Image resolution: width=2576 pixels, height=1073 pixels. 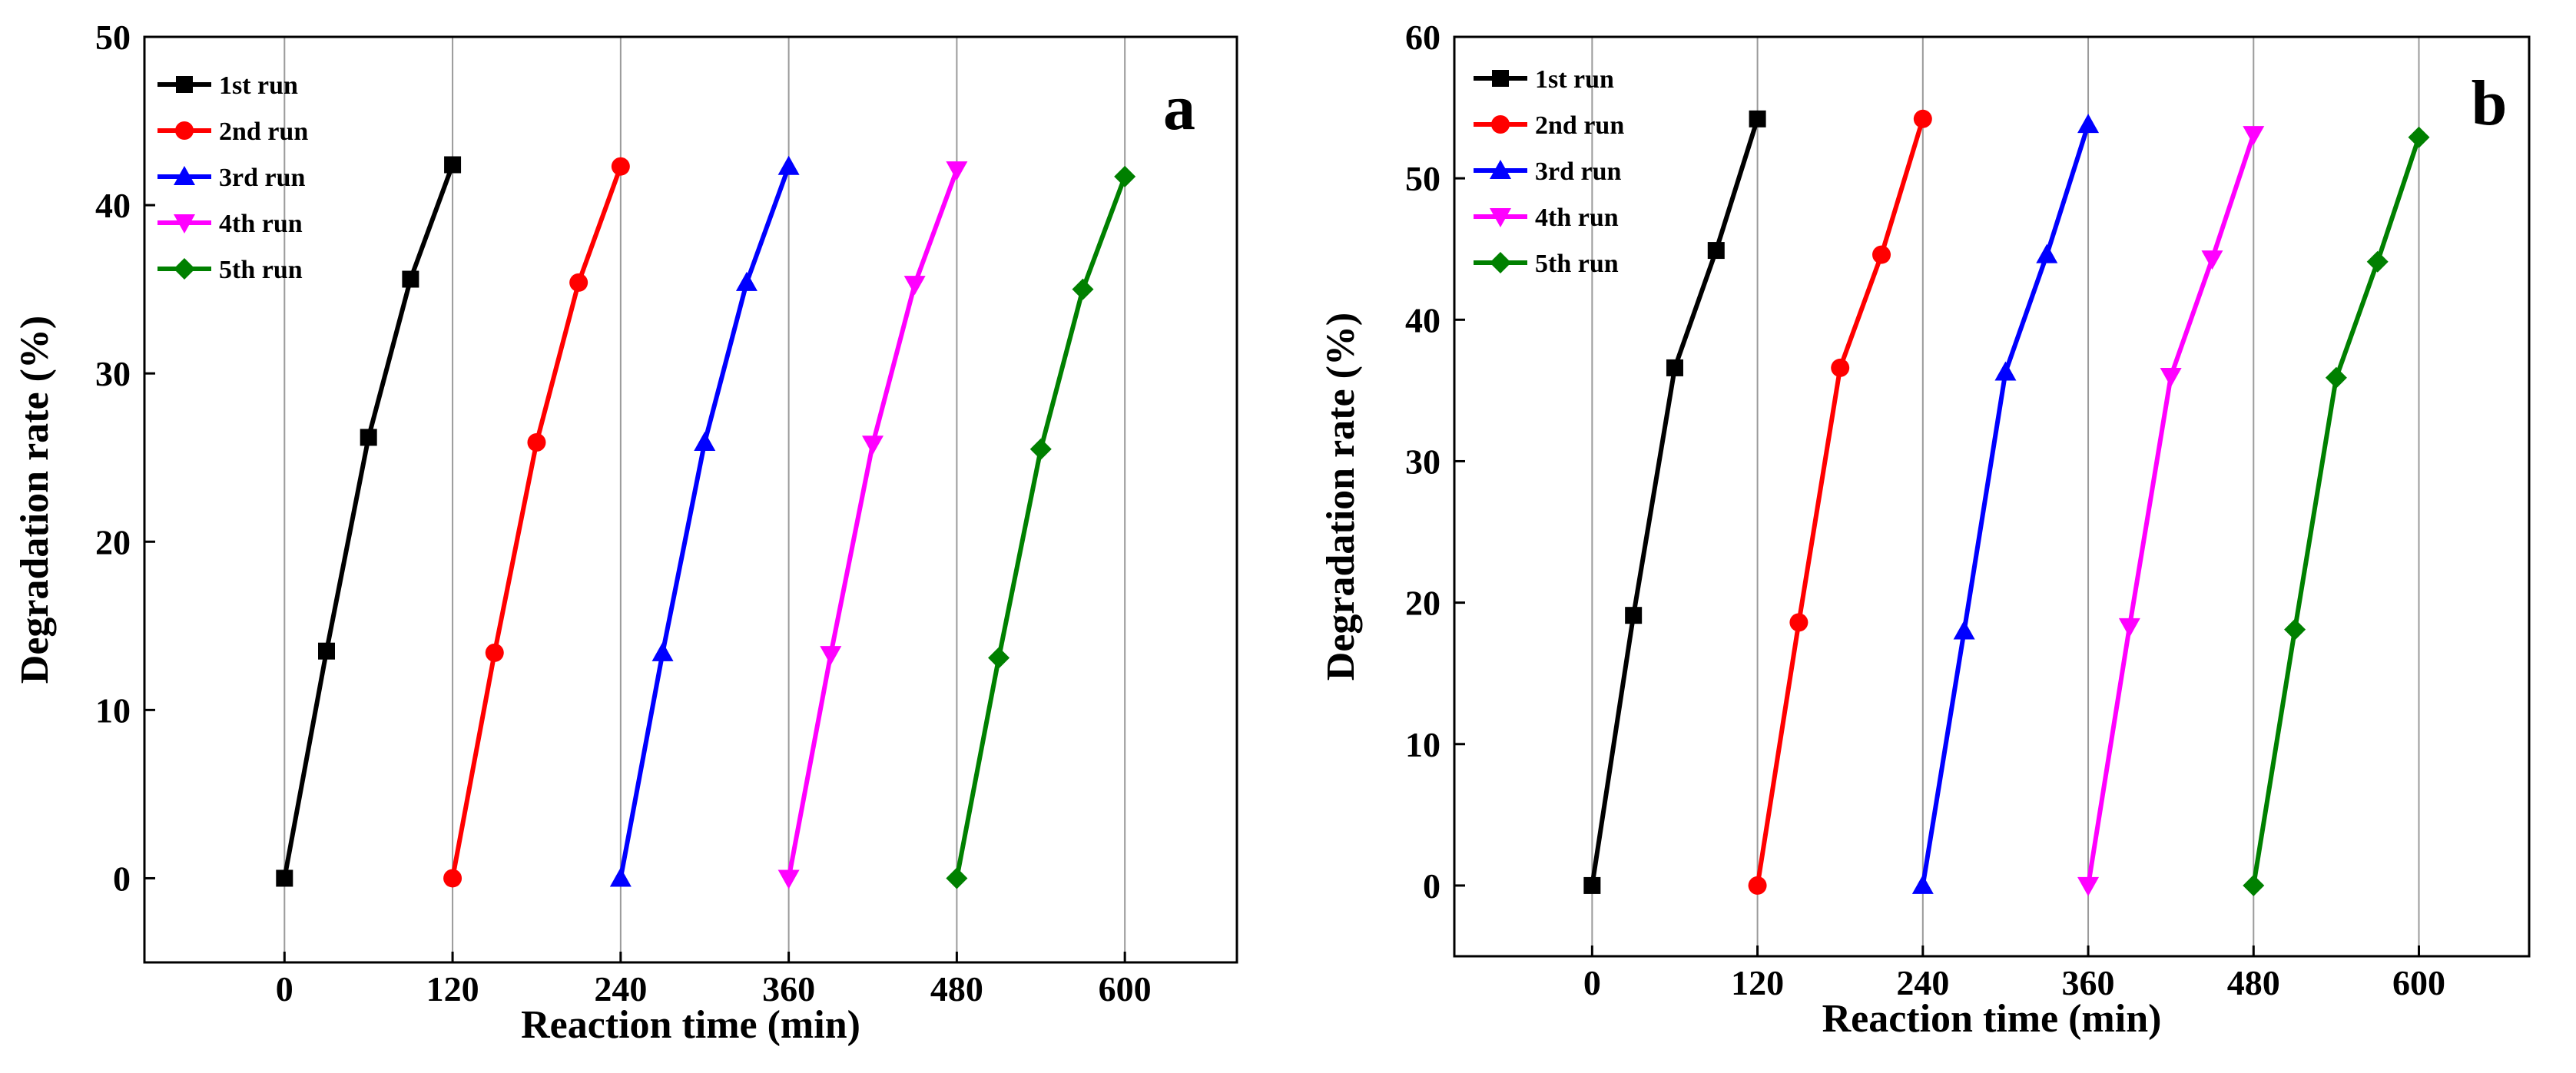 What do you see at coordinates (1577, 264) in the screenshot?
I see `legend-label: 5th run` at bounding box center [1577, 264].